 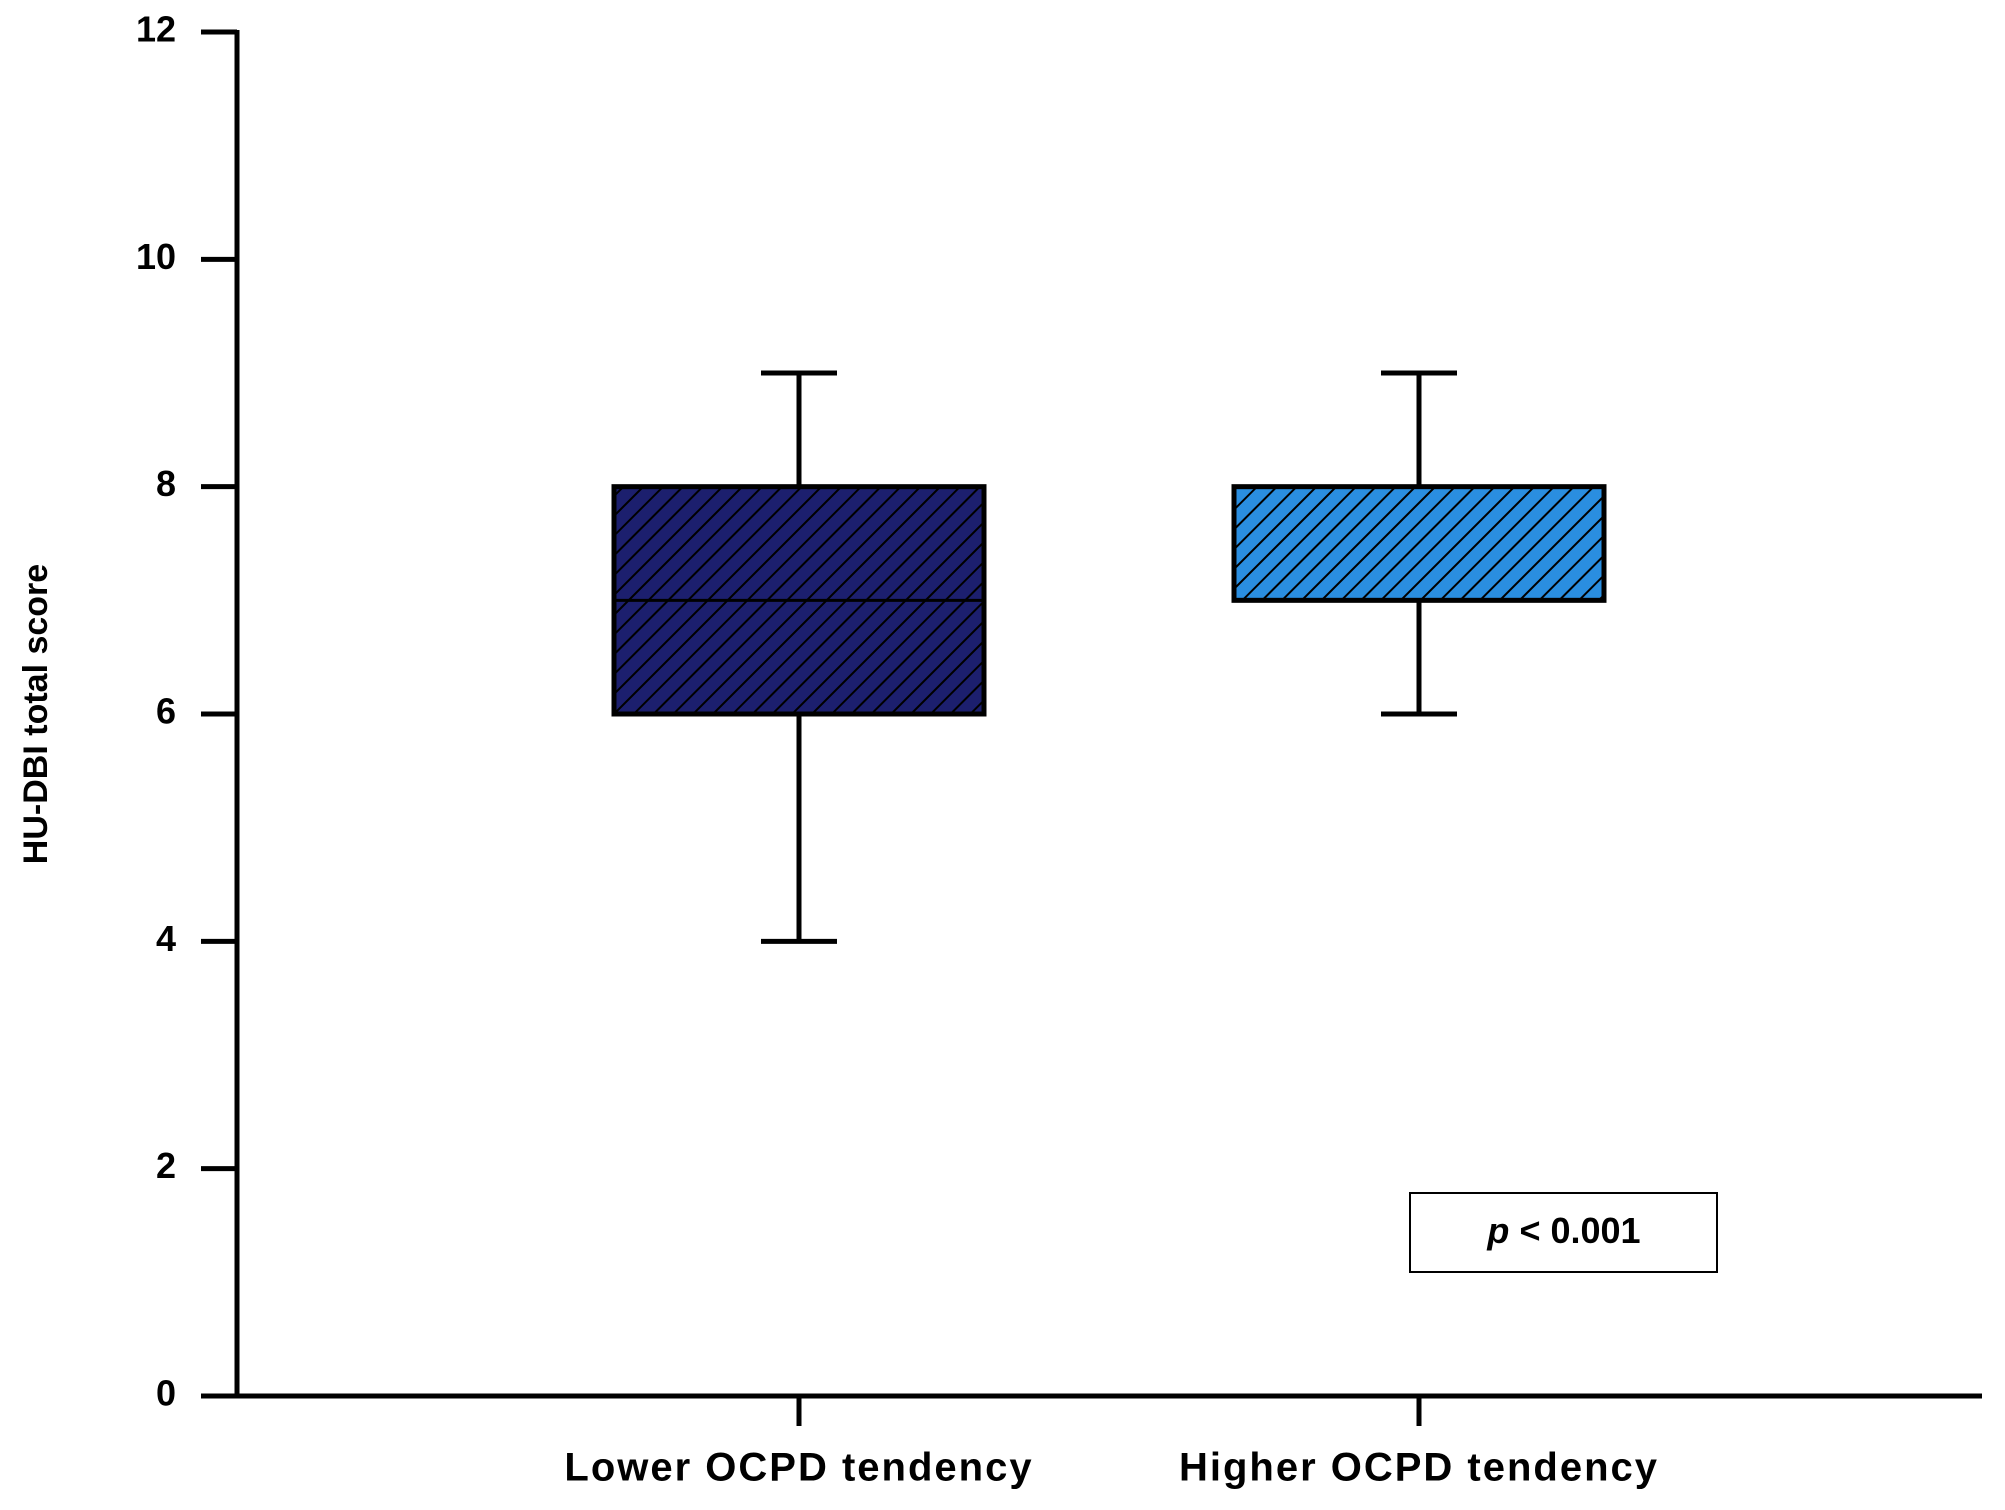 What do you see at coordinates (166, 711) in the screenshot?
I see `y-tick-label: 6` at bounding box center [166, 711].